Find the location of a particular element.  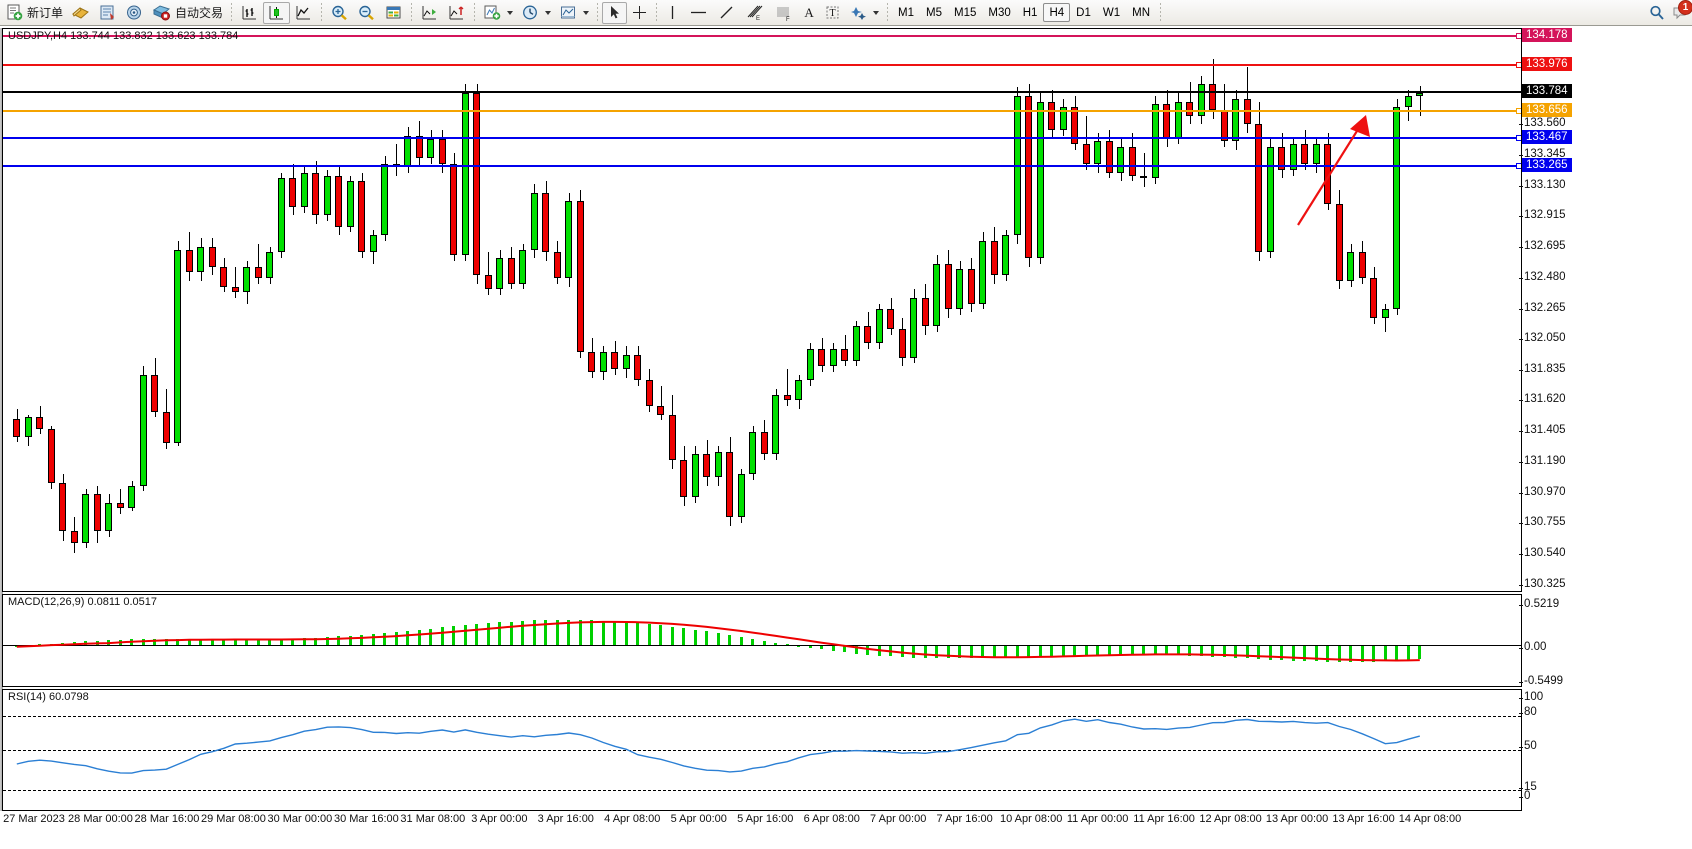

timeframe-m5: M5 is located at coordinates (934, 12).